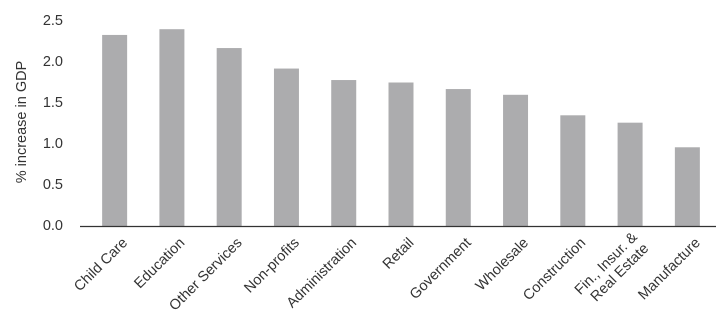 This screenshot has width=720, height=324. I want to click on x-tick-label-line: Government, so click(441, 269).